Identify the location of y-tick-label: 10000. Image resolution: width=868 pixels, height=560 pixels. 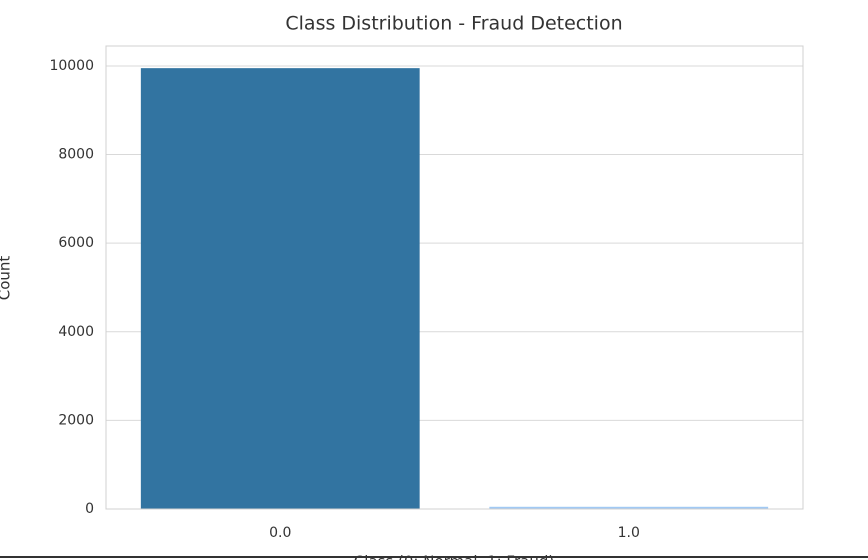
(71, 66).